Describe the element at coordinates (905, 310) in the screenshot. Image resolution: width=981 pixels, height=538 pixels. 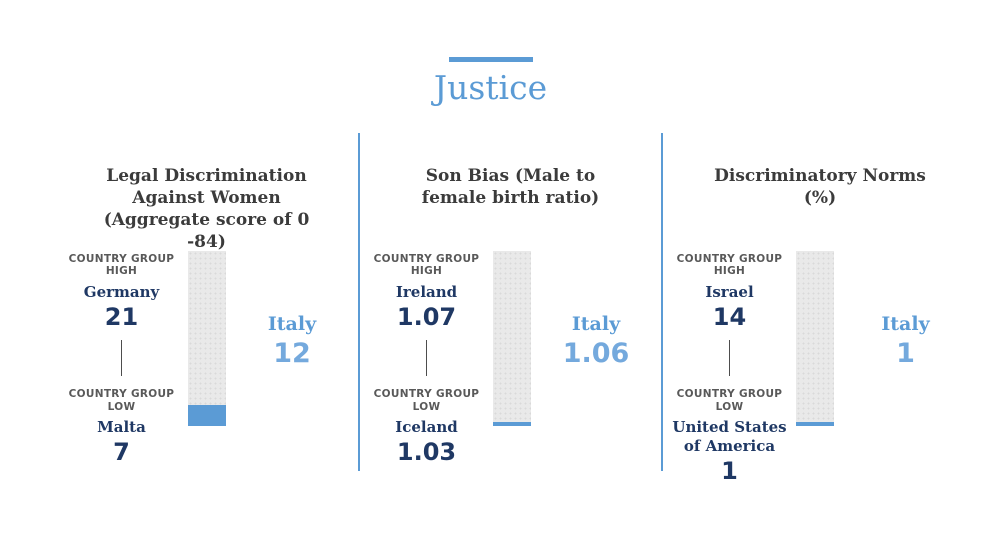
I see `highlight-block: Italy 1` at that location.